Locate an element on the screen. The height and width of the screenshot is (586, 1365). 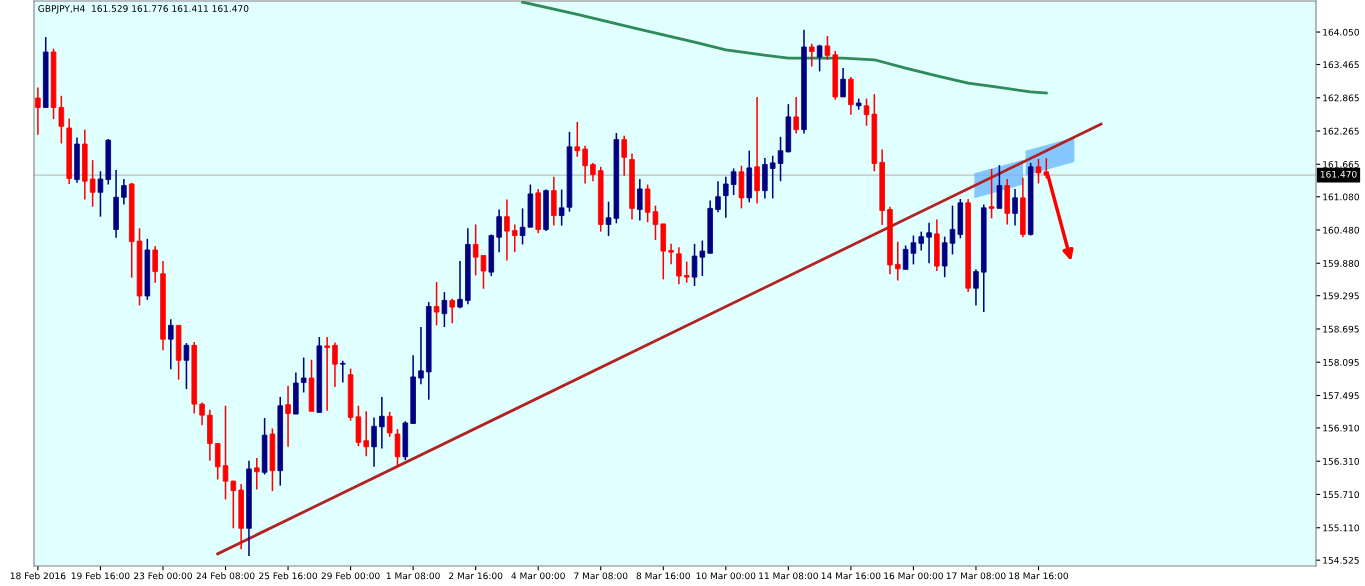
y-tick-label: 164.050 is located at coordinates (1341, 32).